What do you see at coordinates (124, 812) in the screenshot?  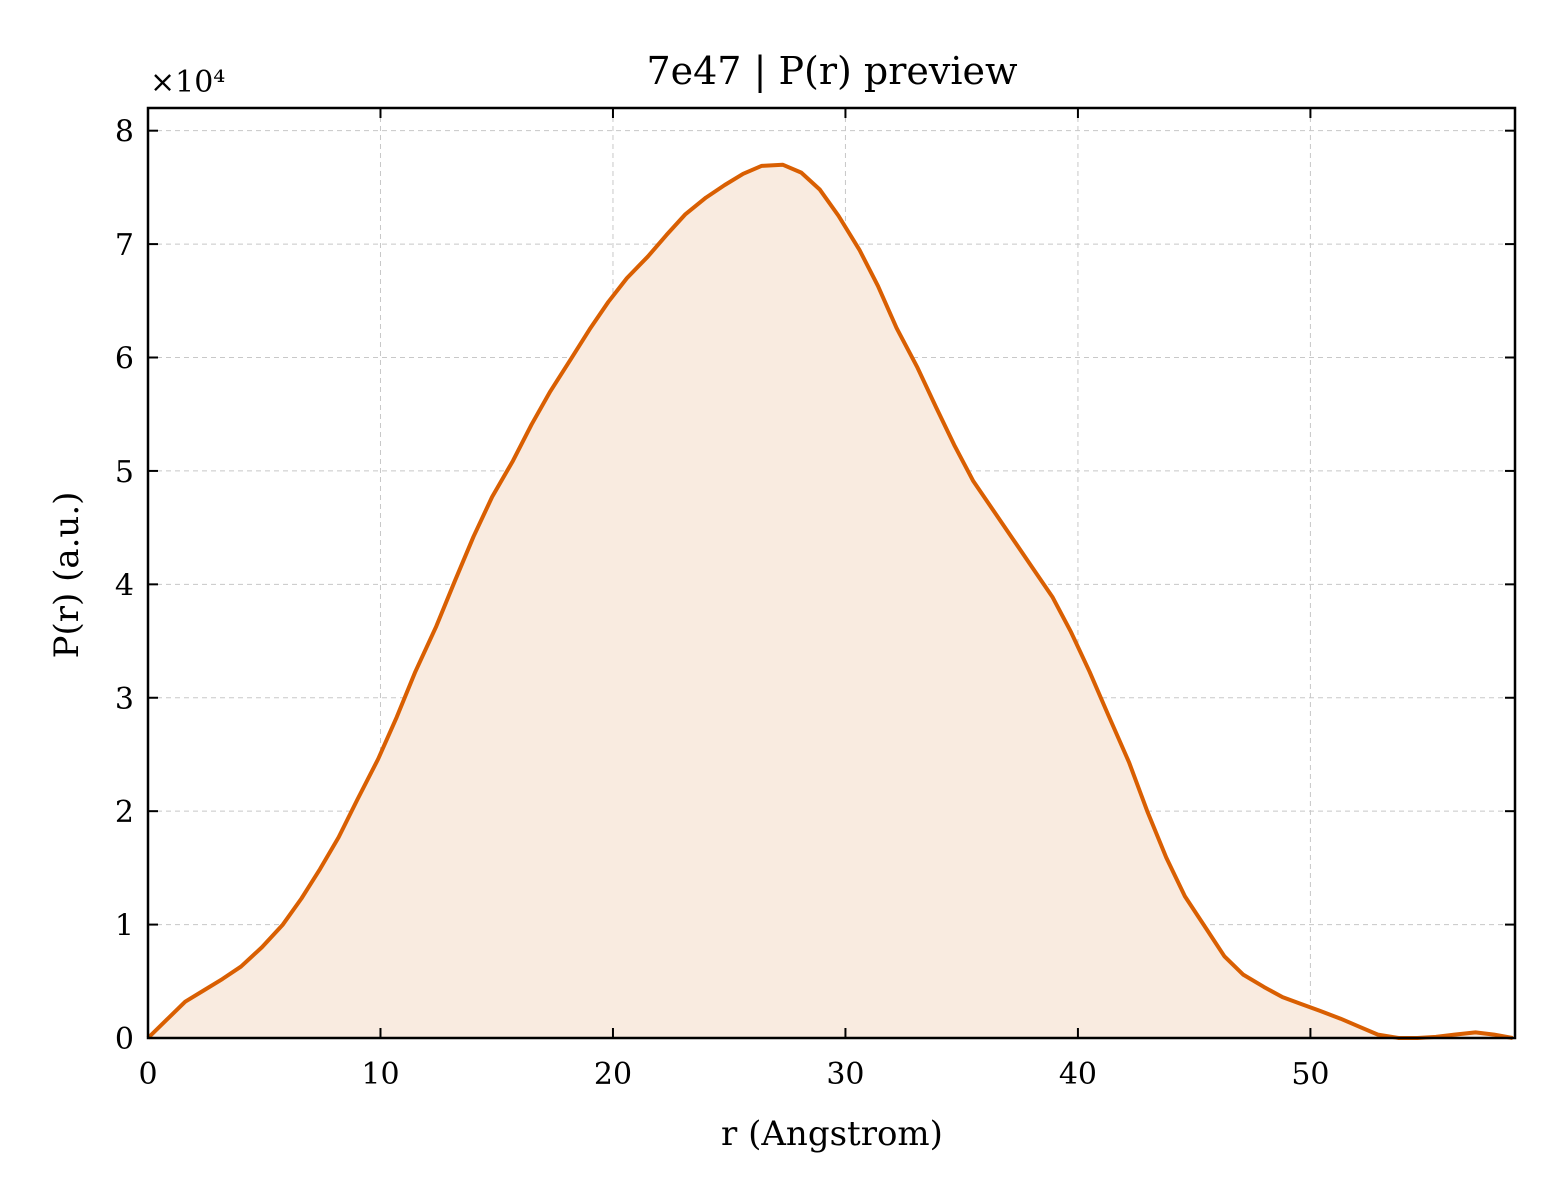 I see `y-tick-label: 2` at bounding box center [124, 812].